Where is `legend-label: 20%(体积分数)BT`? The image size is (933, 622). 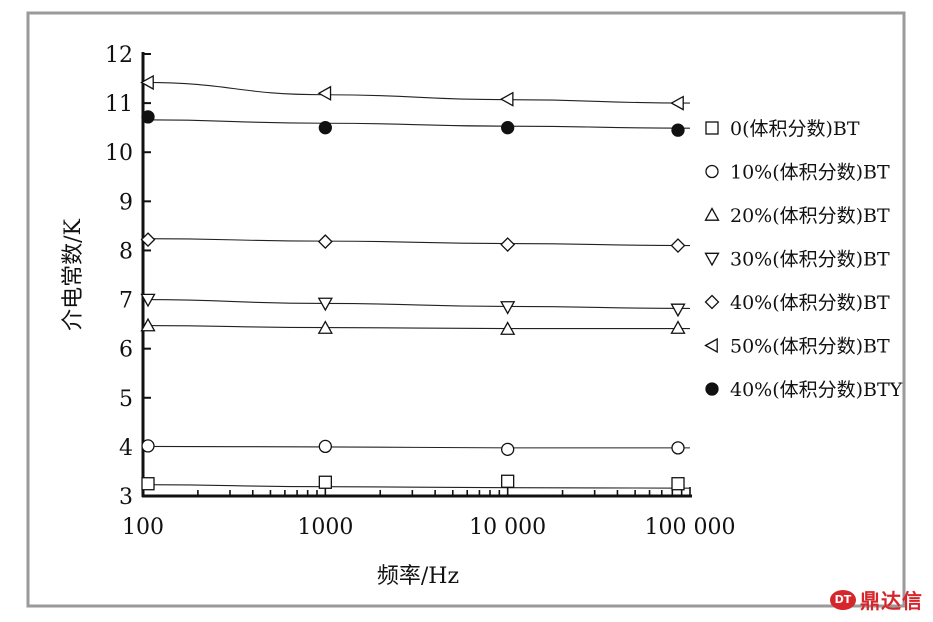
legend-label: 20%(体积分数)BT is located at coordinates (810, 216).